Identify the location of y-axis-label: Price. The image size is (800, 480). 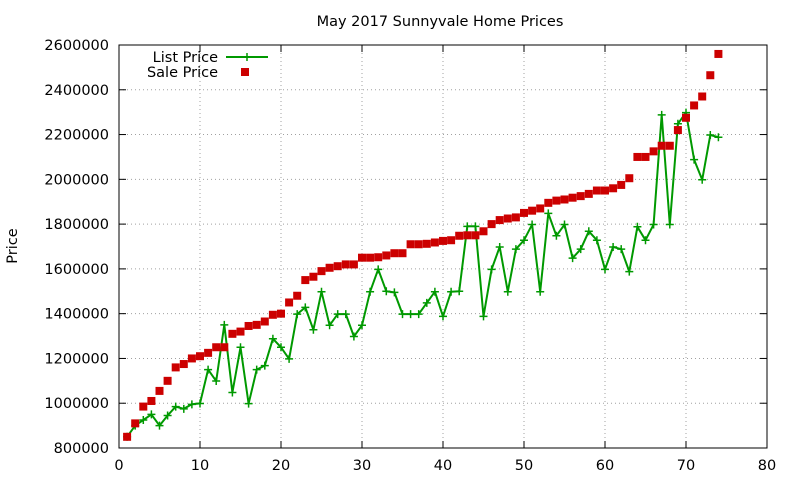
(13, 245).